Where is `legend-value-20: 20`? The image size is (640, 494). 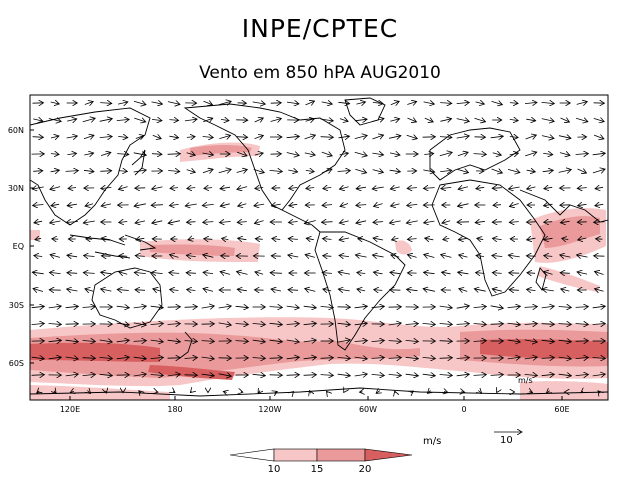 legend-value-20: 20 is located at coordinates (365, 469).